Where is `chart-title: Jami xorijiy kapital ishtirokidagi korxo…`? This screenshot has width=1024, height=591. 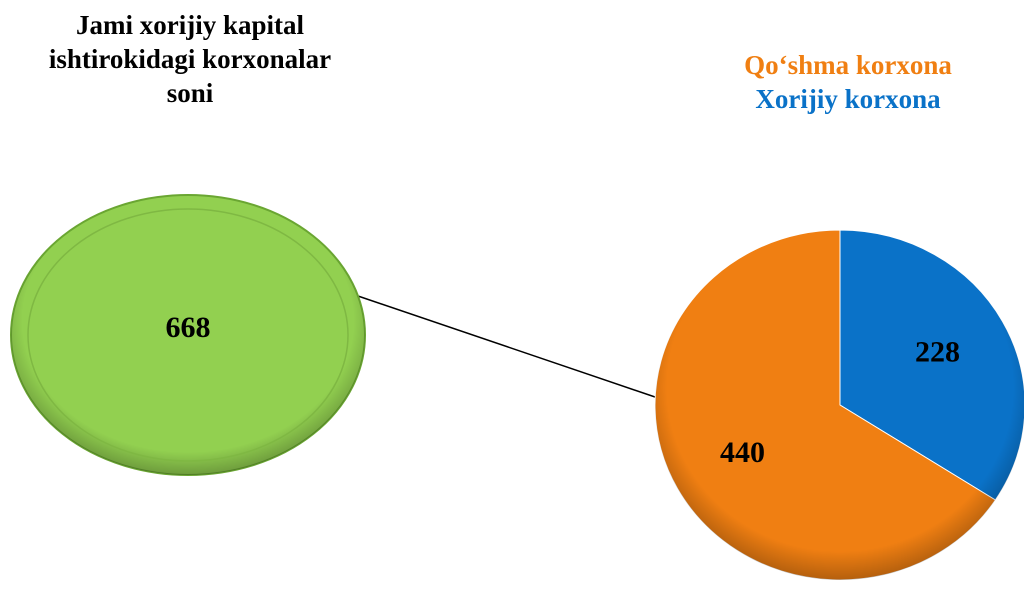 chart-title: Jami xorijiy kapital ishtirokidagi korxo… is located at coordinates (190, 59).